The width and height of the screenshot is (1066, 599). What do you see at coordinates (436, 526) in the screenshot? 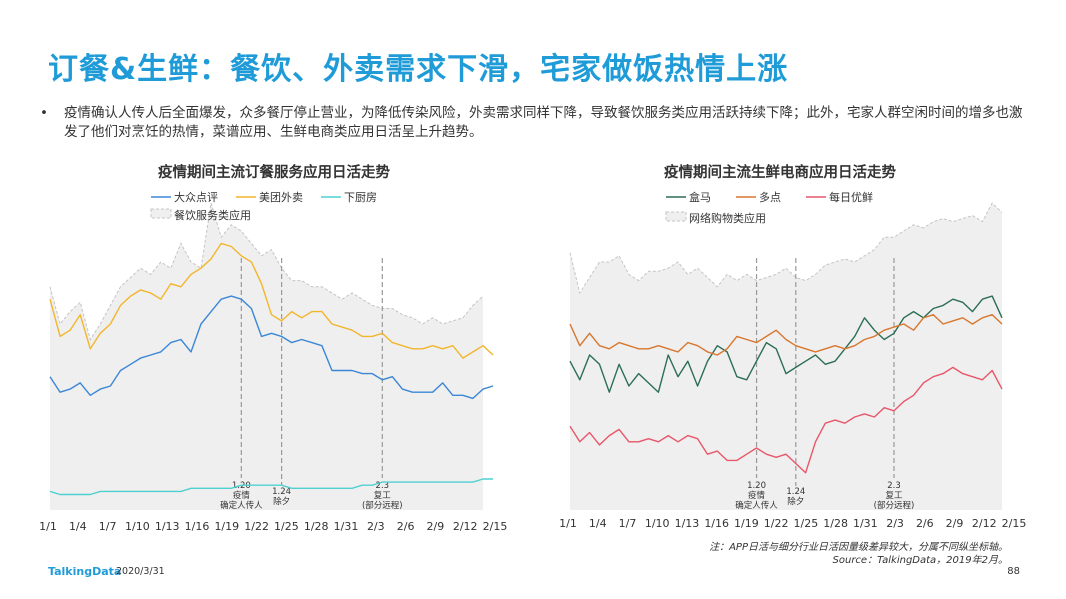
I see `x-tick-0-13: 2/9` at bounding box center [436, 526].